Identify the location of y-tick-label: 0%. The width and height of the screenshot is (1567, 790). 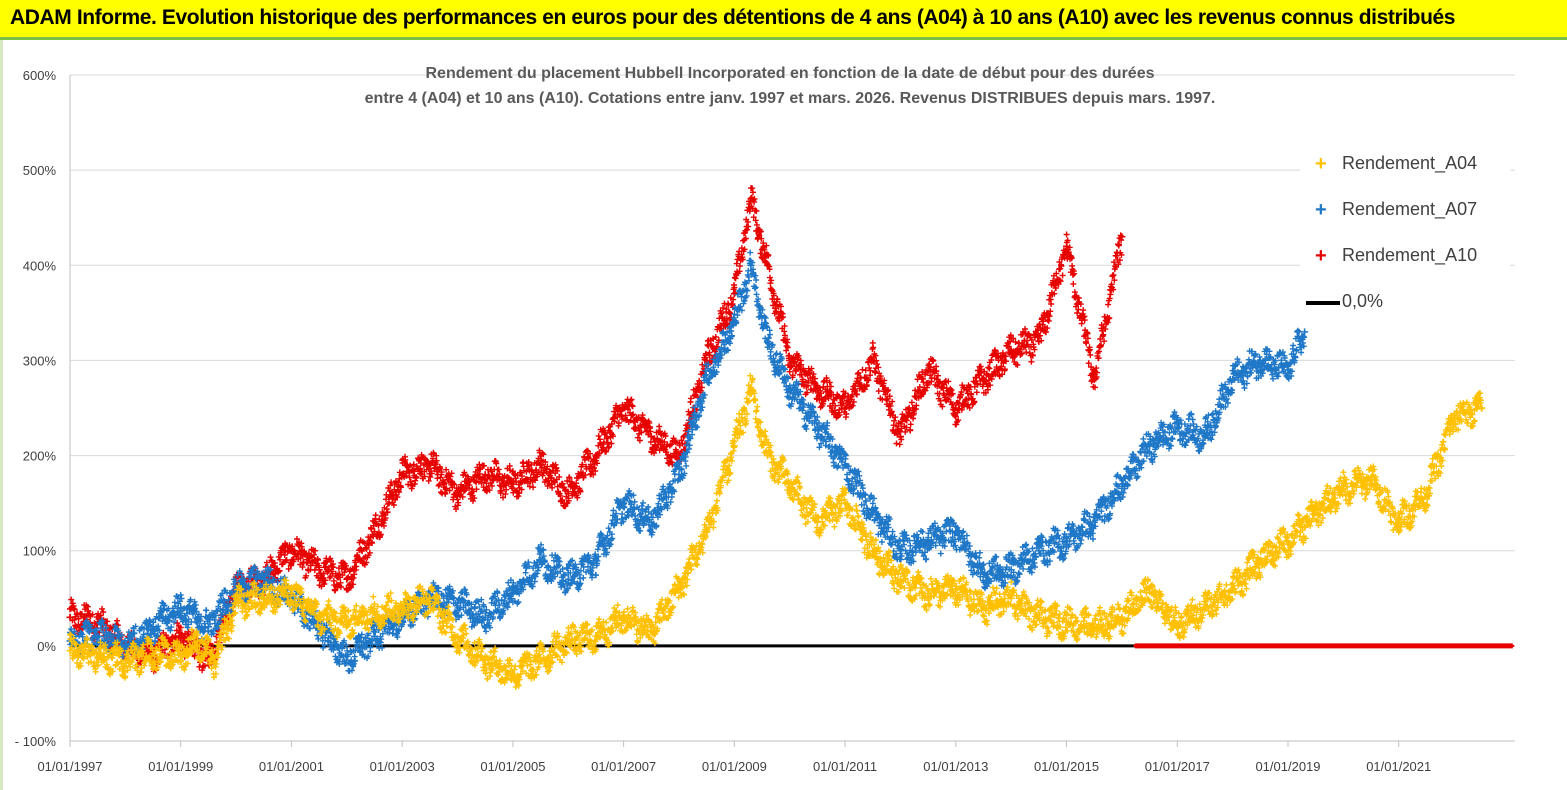
(46, 646).